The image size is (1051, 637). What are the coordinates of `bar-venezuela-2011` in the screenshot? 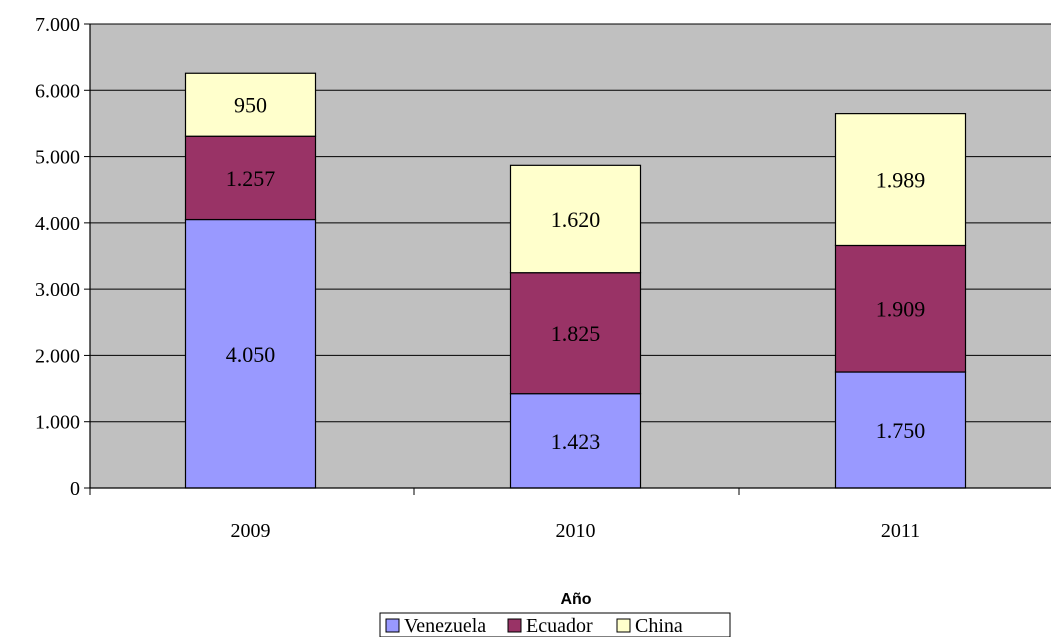 It's located at (900, 430).